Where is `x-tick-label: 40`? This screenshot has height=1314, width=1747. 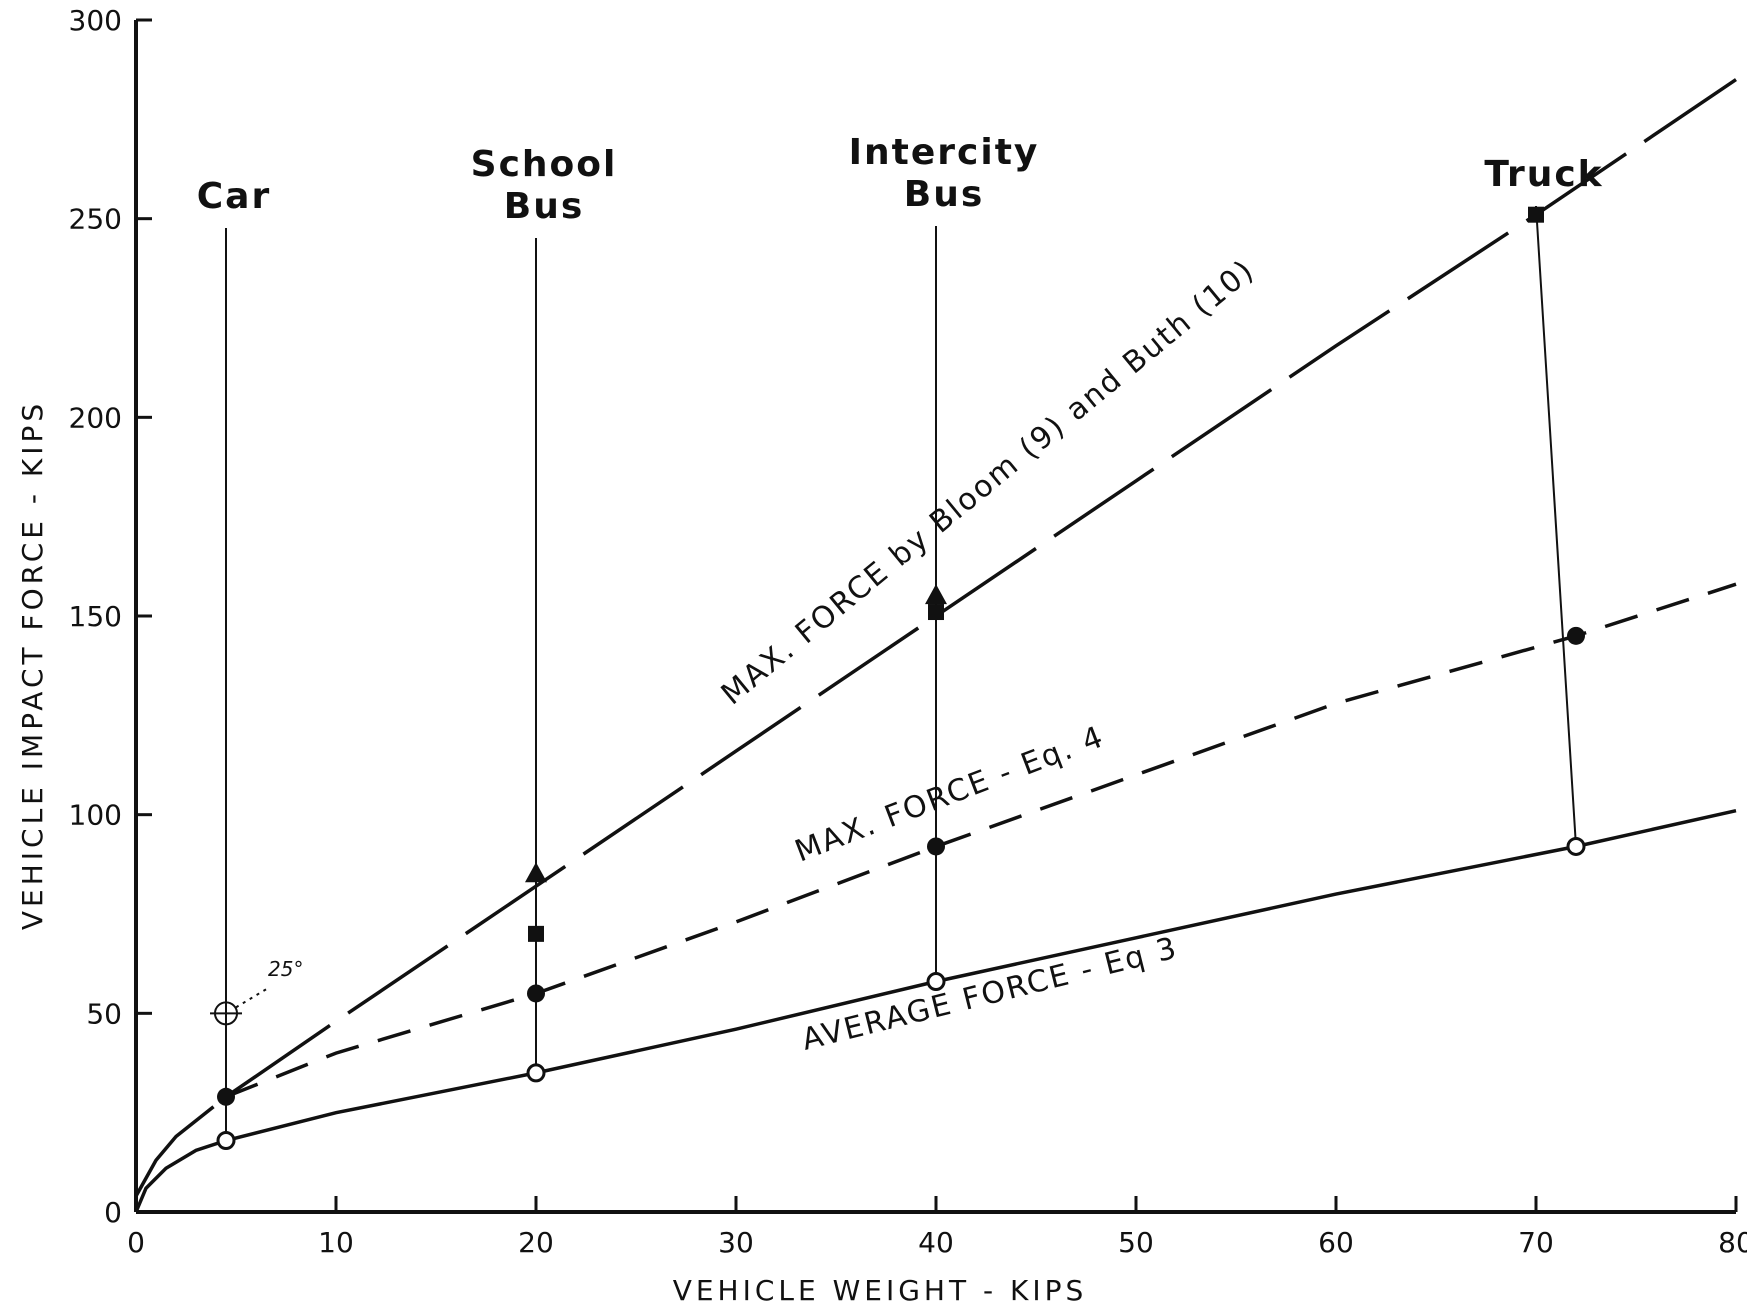
x-tick-label: 40 is located at coordinates (936, 1242).